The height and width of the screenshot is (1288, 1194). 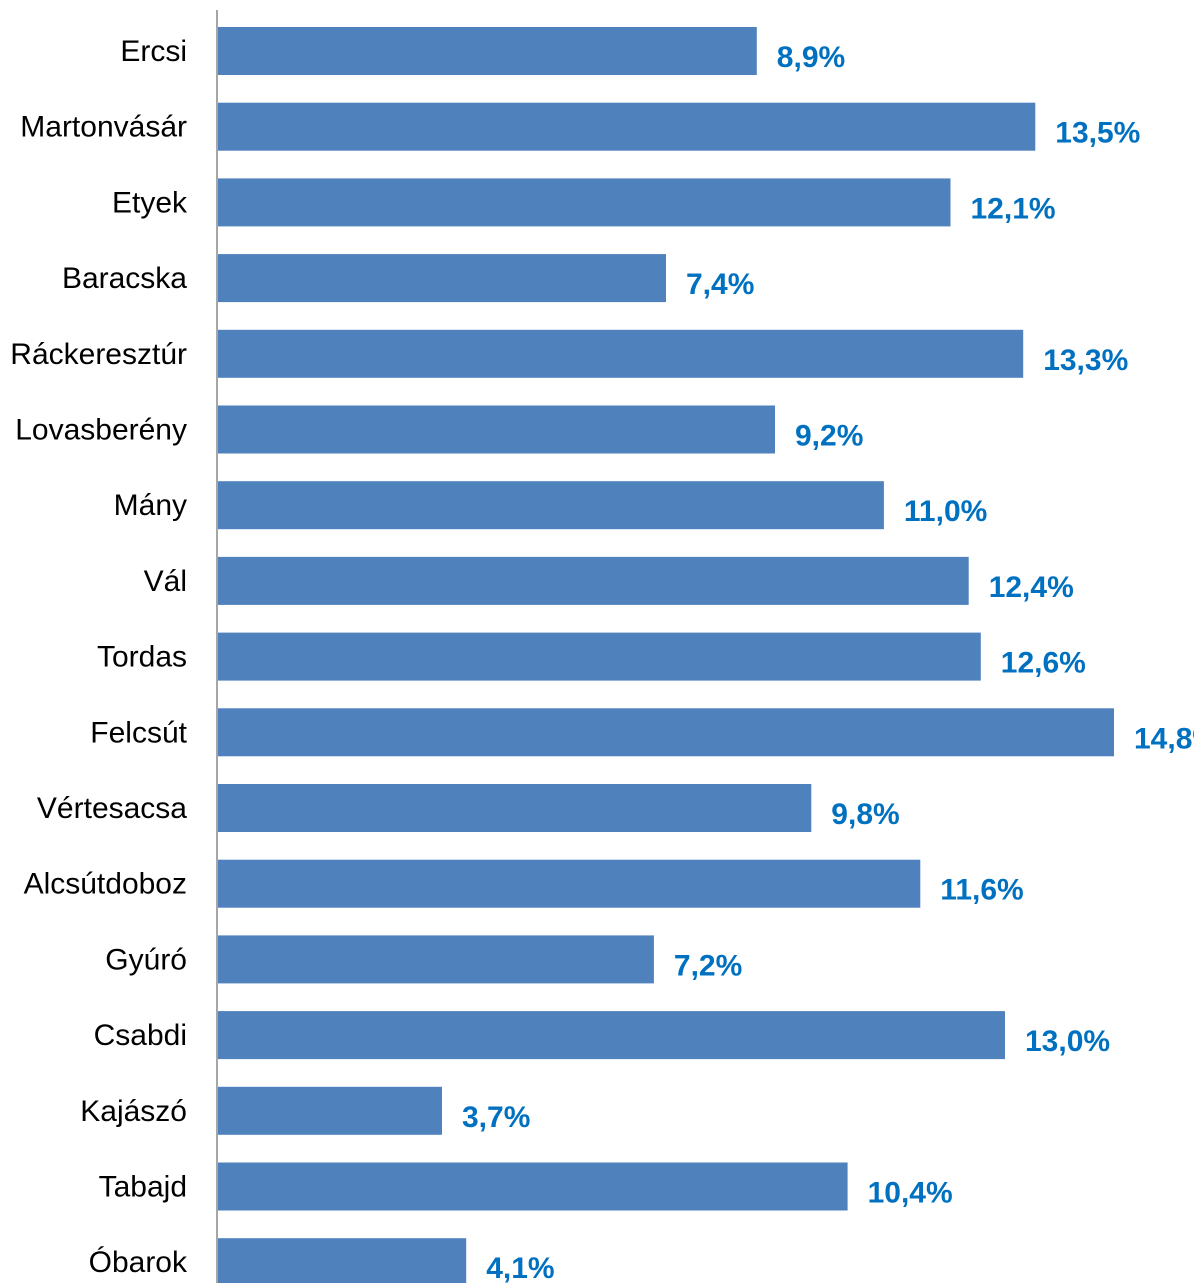 What do you see at coordinates (142, 657) in the screenshot?
I see `category-label: Tordas` at bounding box center [142, 657].